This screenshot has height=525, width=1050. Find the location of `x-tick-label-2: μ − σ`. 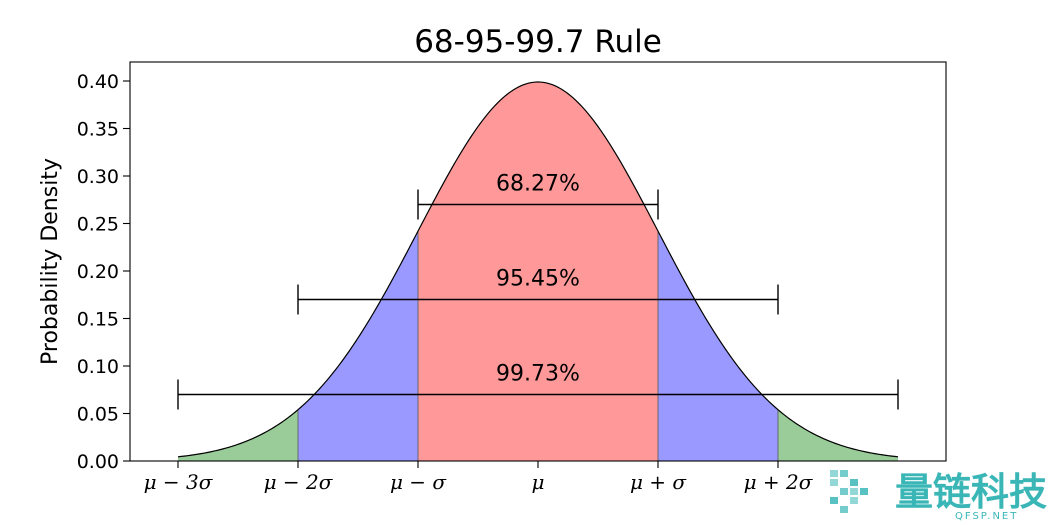

x-tick-label-2: μ − σ is located at coordinates (418, 482).